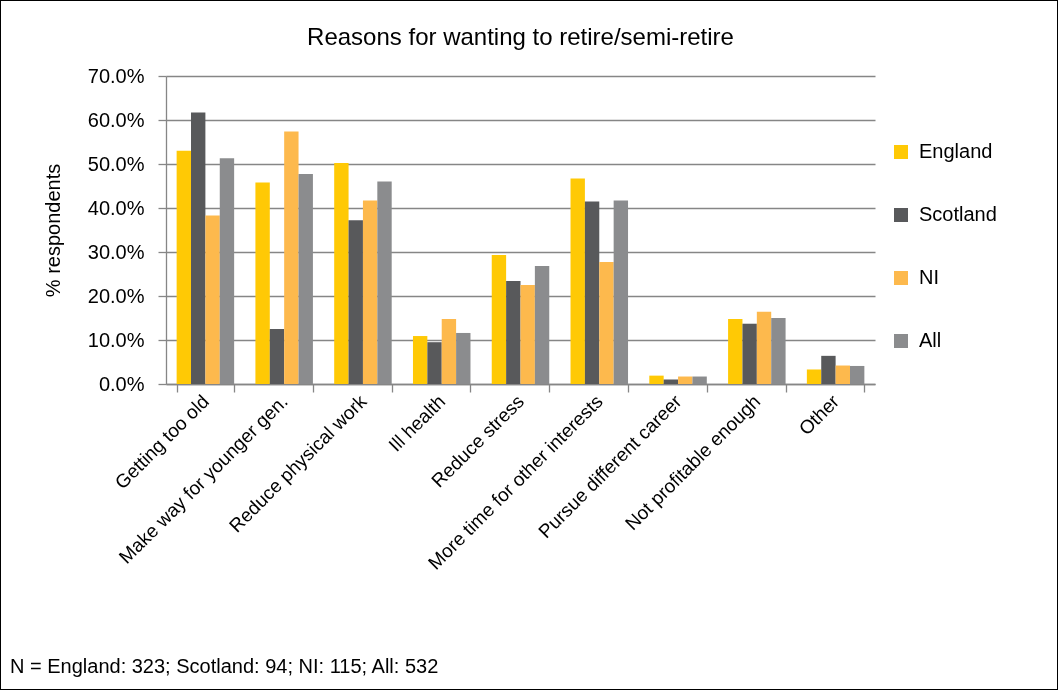 The image size is (1058, 690). What do you see at coordinates (520, 36) in the screenshot?
I see `chart-title: Reasons for wanting to retire/semi-retire` at bounding box center [520, 36].